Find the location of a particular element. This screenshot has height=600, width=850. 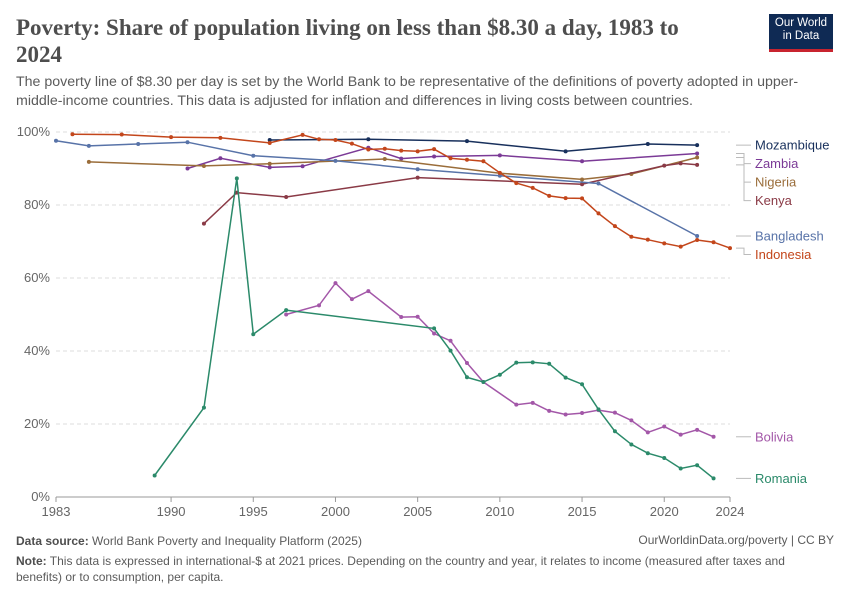

x-tick-label: 2015 is located at coordinates (582, 511).